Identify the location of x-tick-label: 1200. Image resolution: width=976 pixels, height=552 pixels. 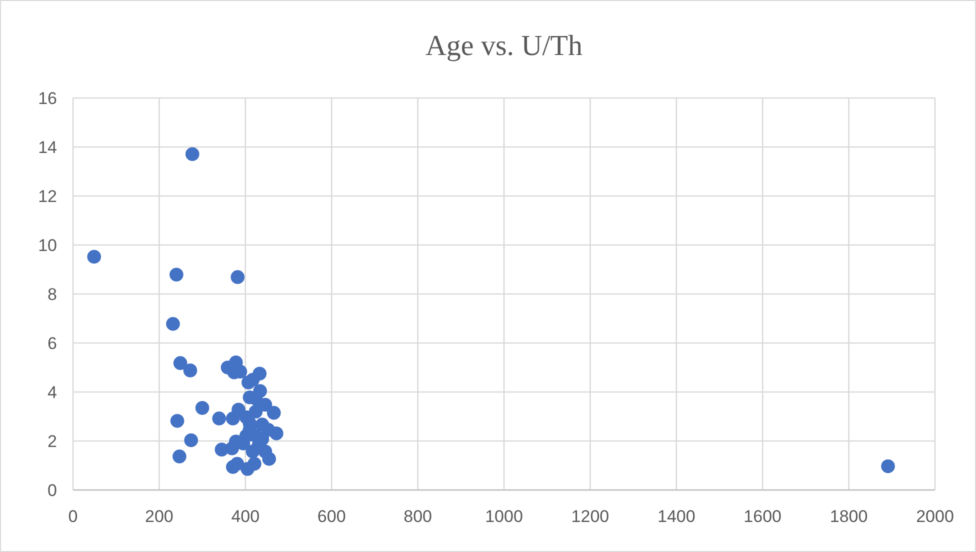
(590, 516).